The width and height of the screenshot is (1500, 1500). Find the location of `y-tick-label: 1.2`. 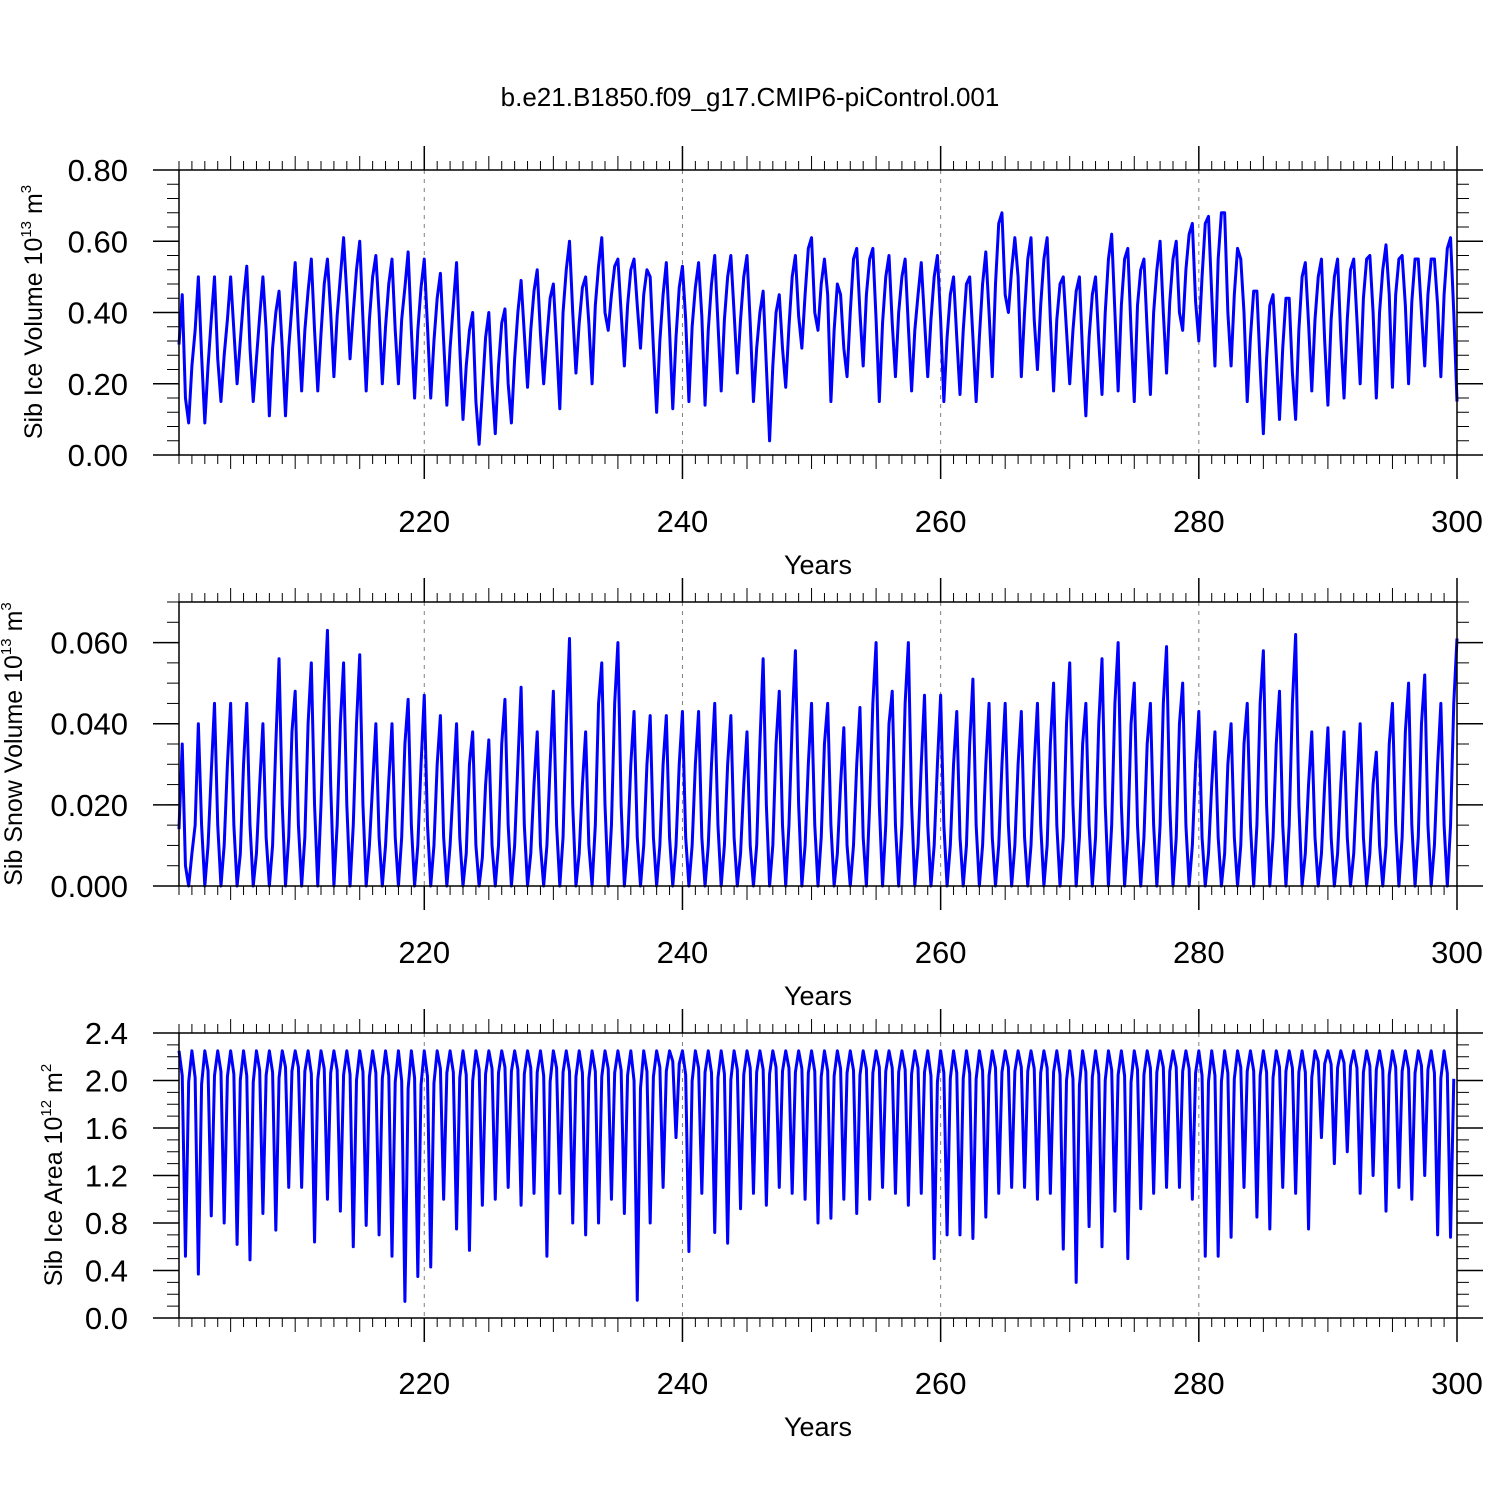

y-tick-label: 1.2 is located at coordinates (106, 1176).